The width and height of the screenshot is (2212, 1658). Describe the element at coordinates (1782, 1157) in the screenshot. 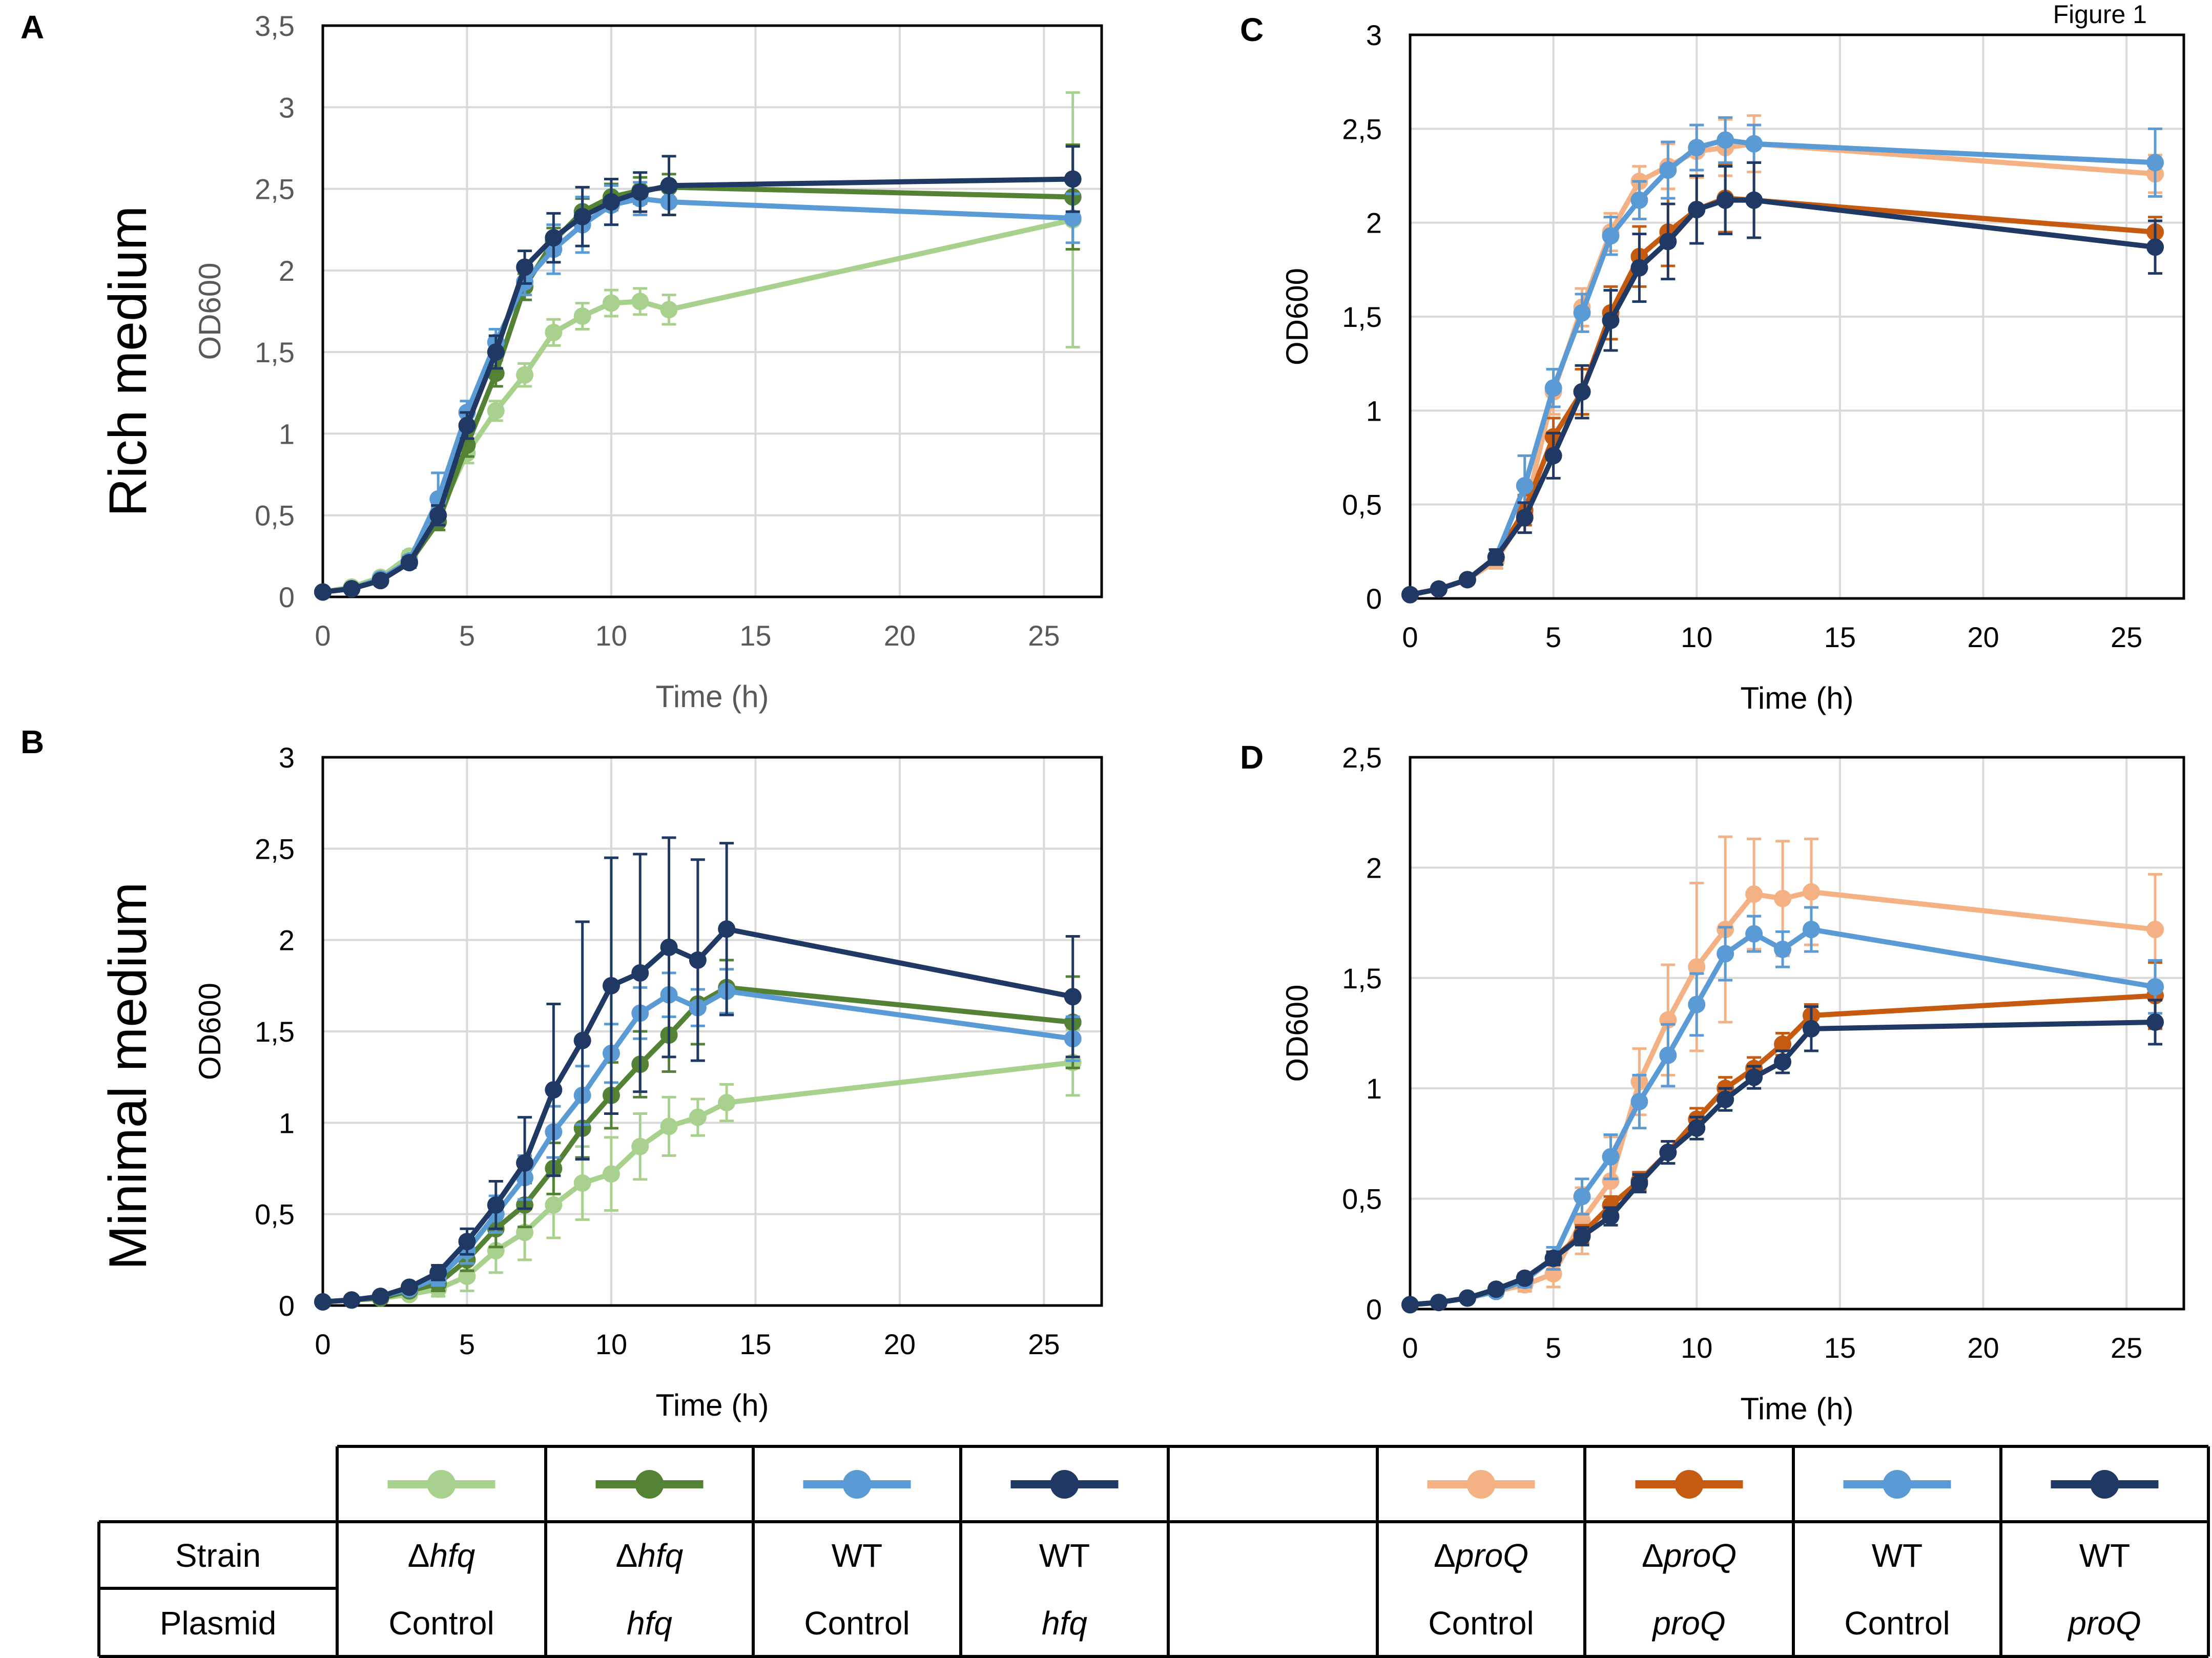

I see `series-wt-dark` at that location.